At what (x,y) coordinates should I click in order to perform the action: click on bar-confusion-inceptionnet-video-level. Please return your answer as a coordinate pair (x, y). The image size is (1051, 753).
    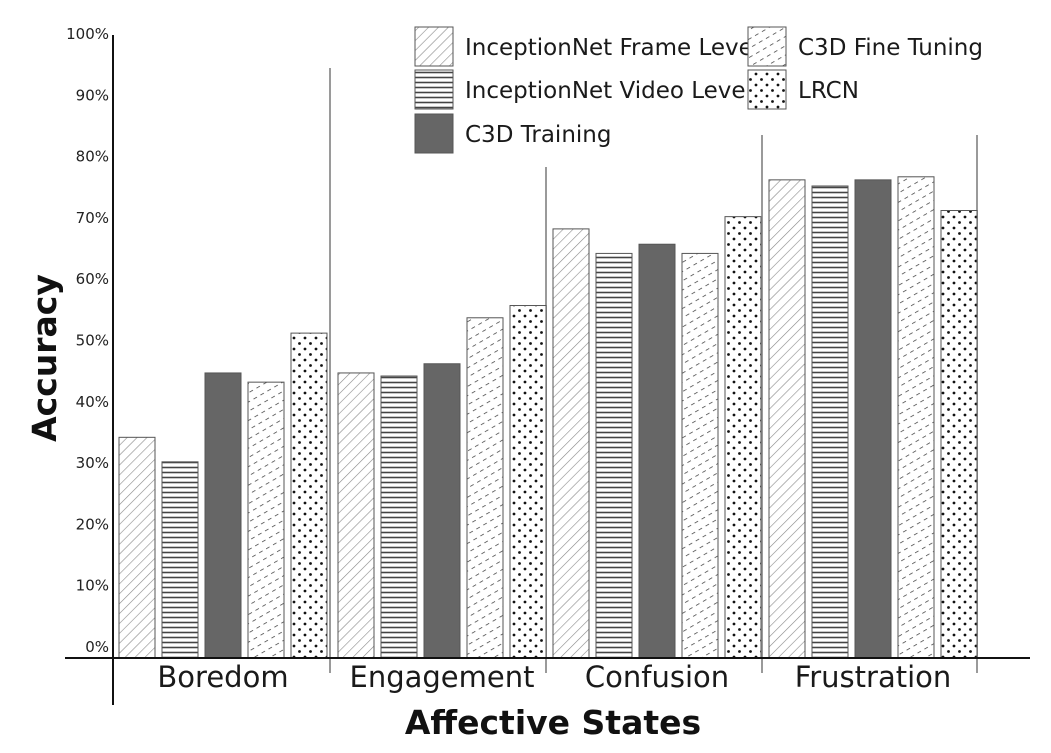
    Looking at the image, I should click on (614, 455).